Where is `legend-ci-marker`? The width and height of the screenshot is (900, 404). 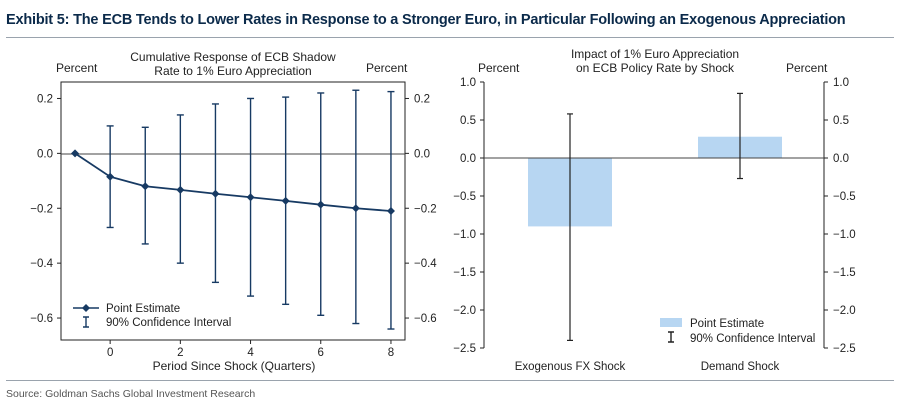
legend-ci-marker is located at coordinates (86, 322).